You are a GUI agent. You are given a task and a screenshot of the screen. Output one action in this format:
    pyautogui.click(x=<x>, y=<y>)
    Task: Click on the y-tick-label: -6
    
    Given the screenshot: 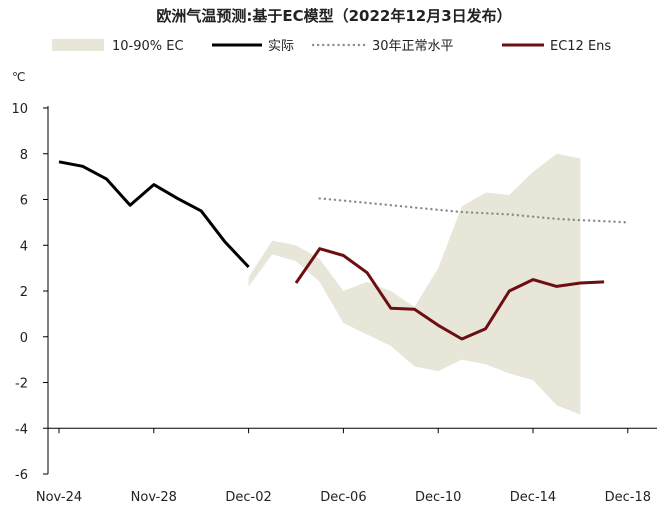 What is the action you would take?
    pyautogui.click(x=21, y=475)
    